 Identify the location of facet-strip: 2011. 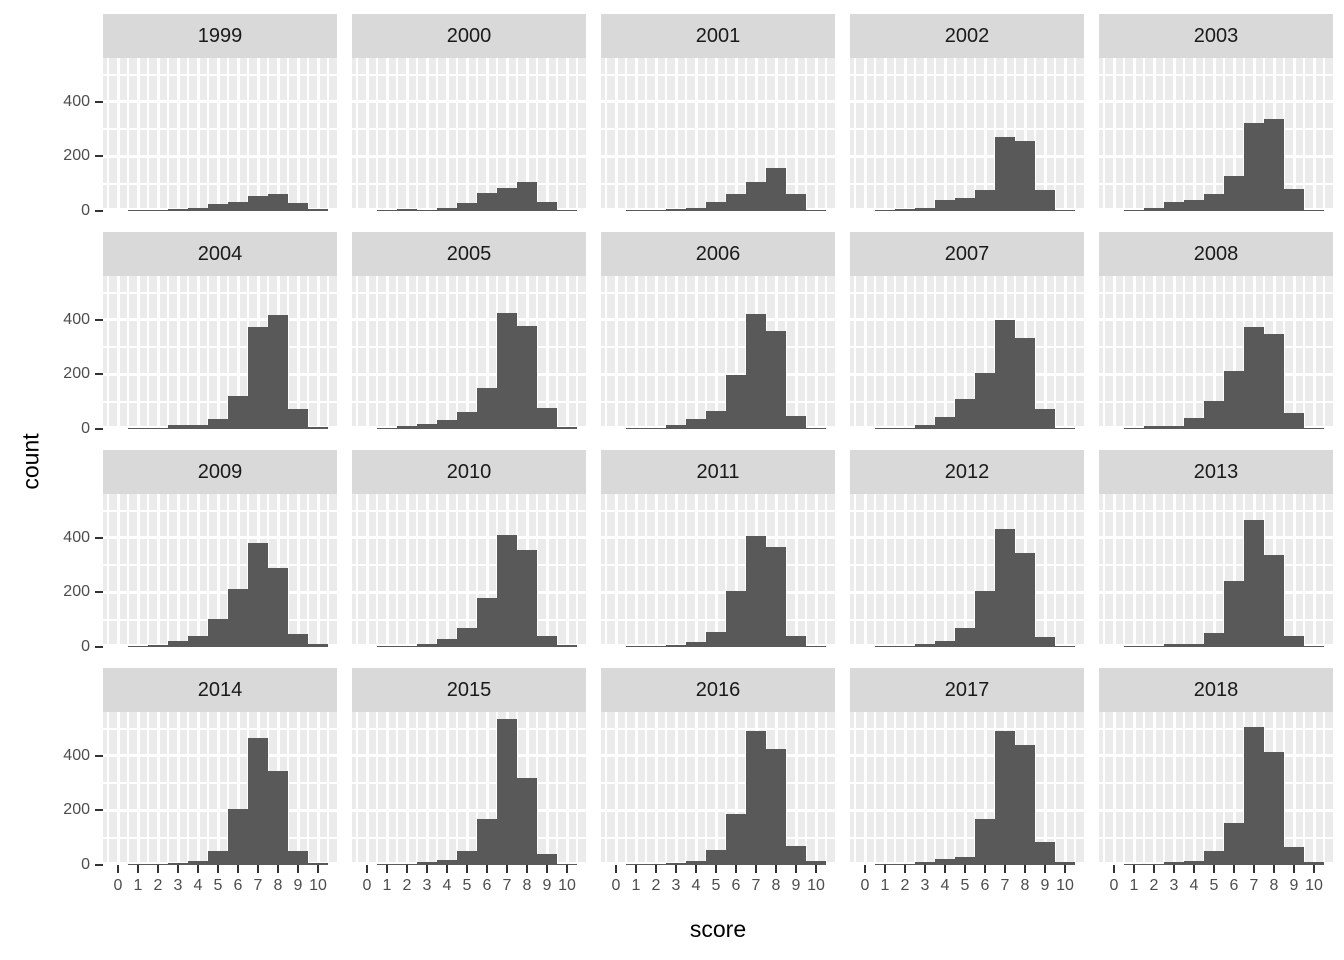
(718, 472).